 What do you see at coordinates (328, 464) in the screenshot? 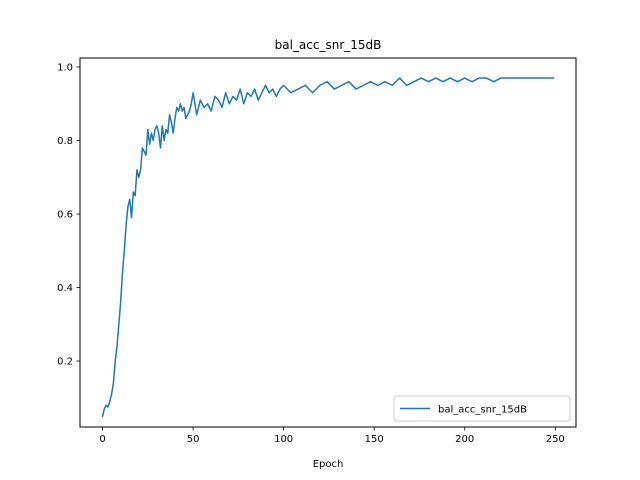
I see `x-axis-label: Epoch` at bounding box center [328, 464].